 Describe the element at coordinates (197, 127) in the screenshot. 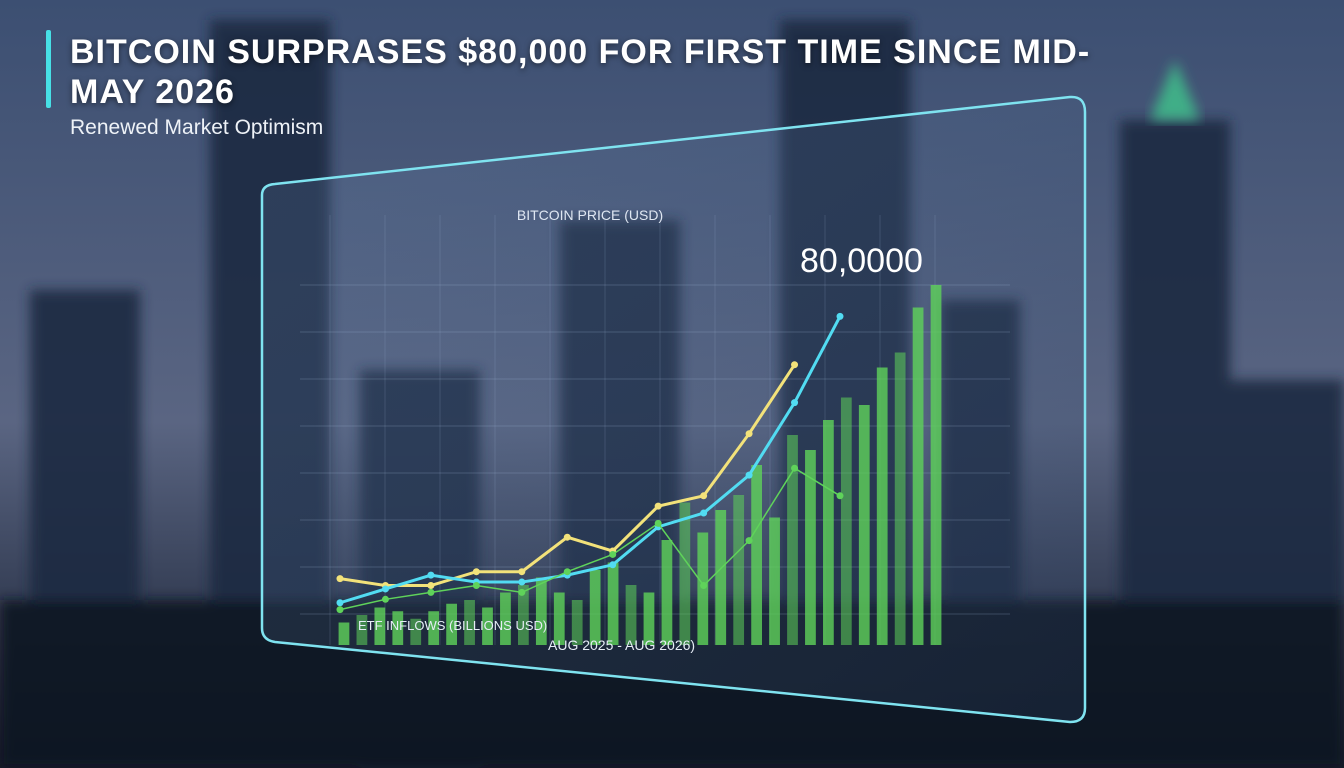

I see `subtitle: Renewed Market Optimism` at that location.